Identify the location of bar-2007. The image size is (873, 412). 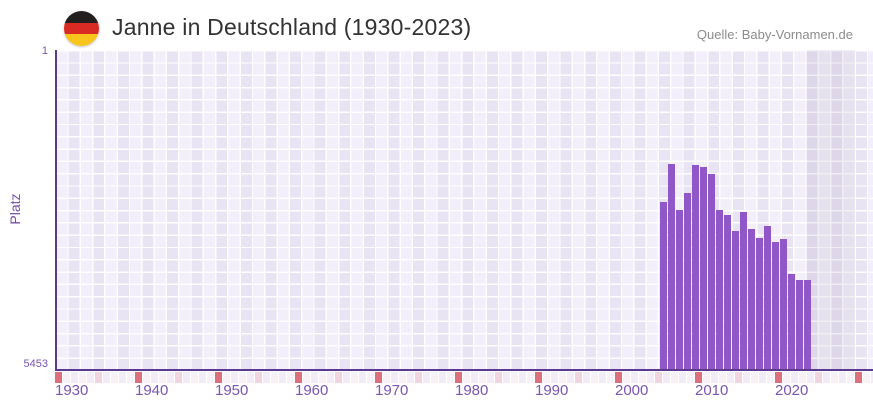
(687, 280).